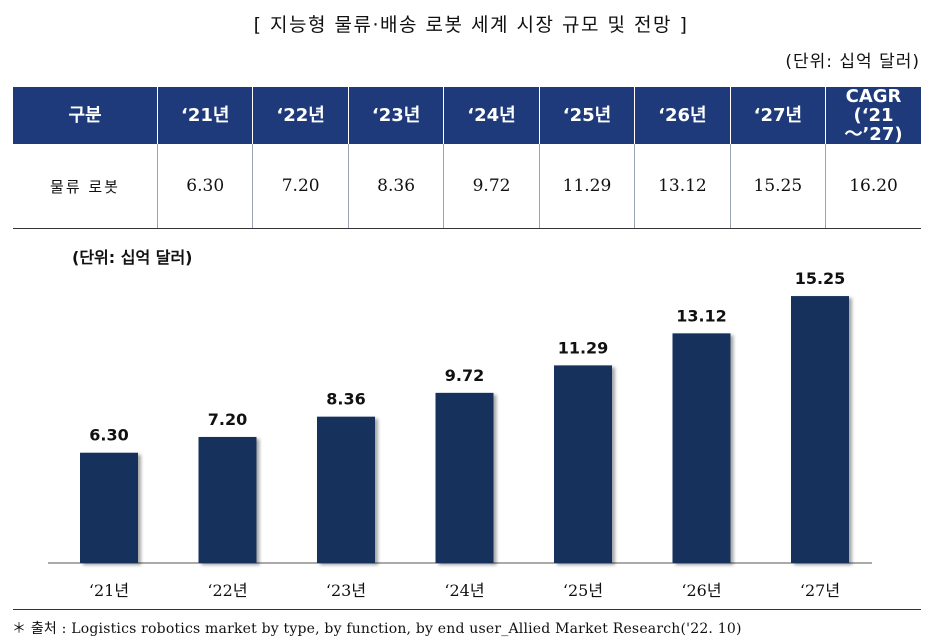 The image size is (942, 643). Describe the element at coordinates (300, 186) in the screenshot. I see `cell-2022: 7.20` at that location.